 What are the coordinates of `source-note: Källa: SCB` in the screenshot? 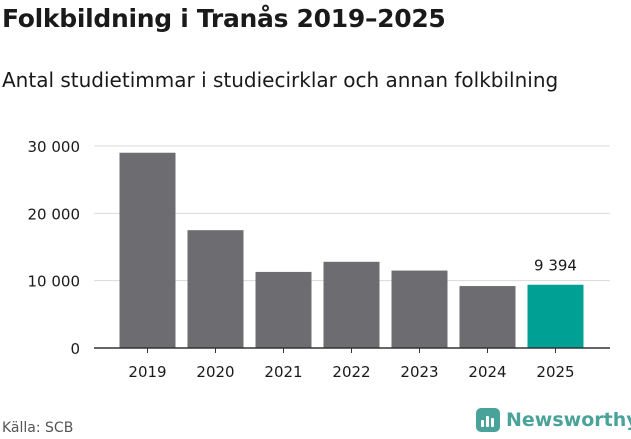 It's located at (38, 428).